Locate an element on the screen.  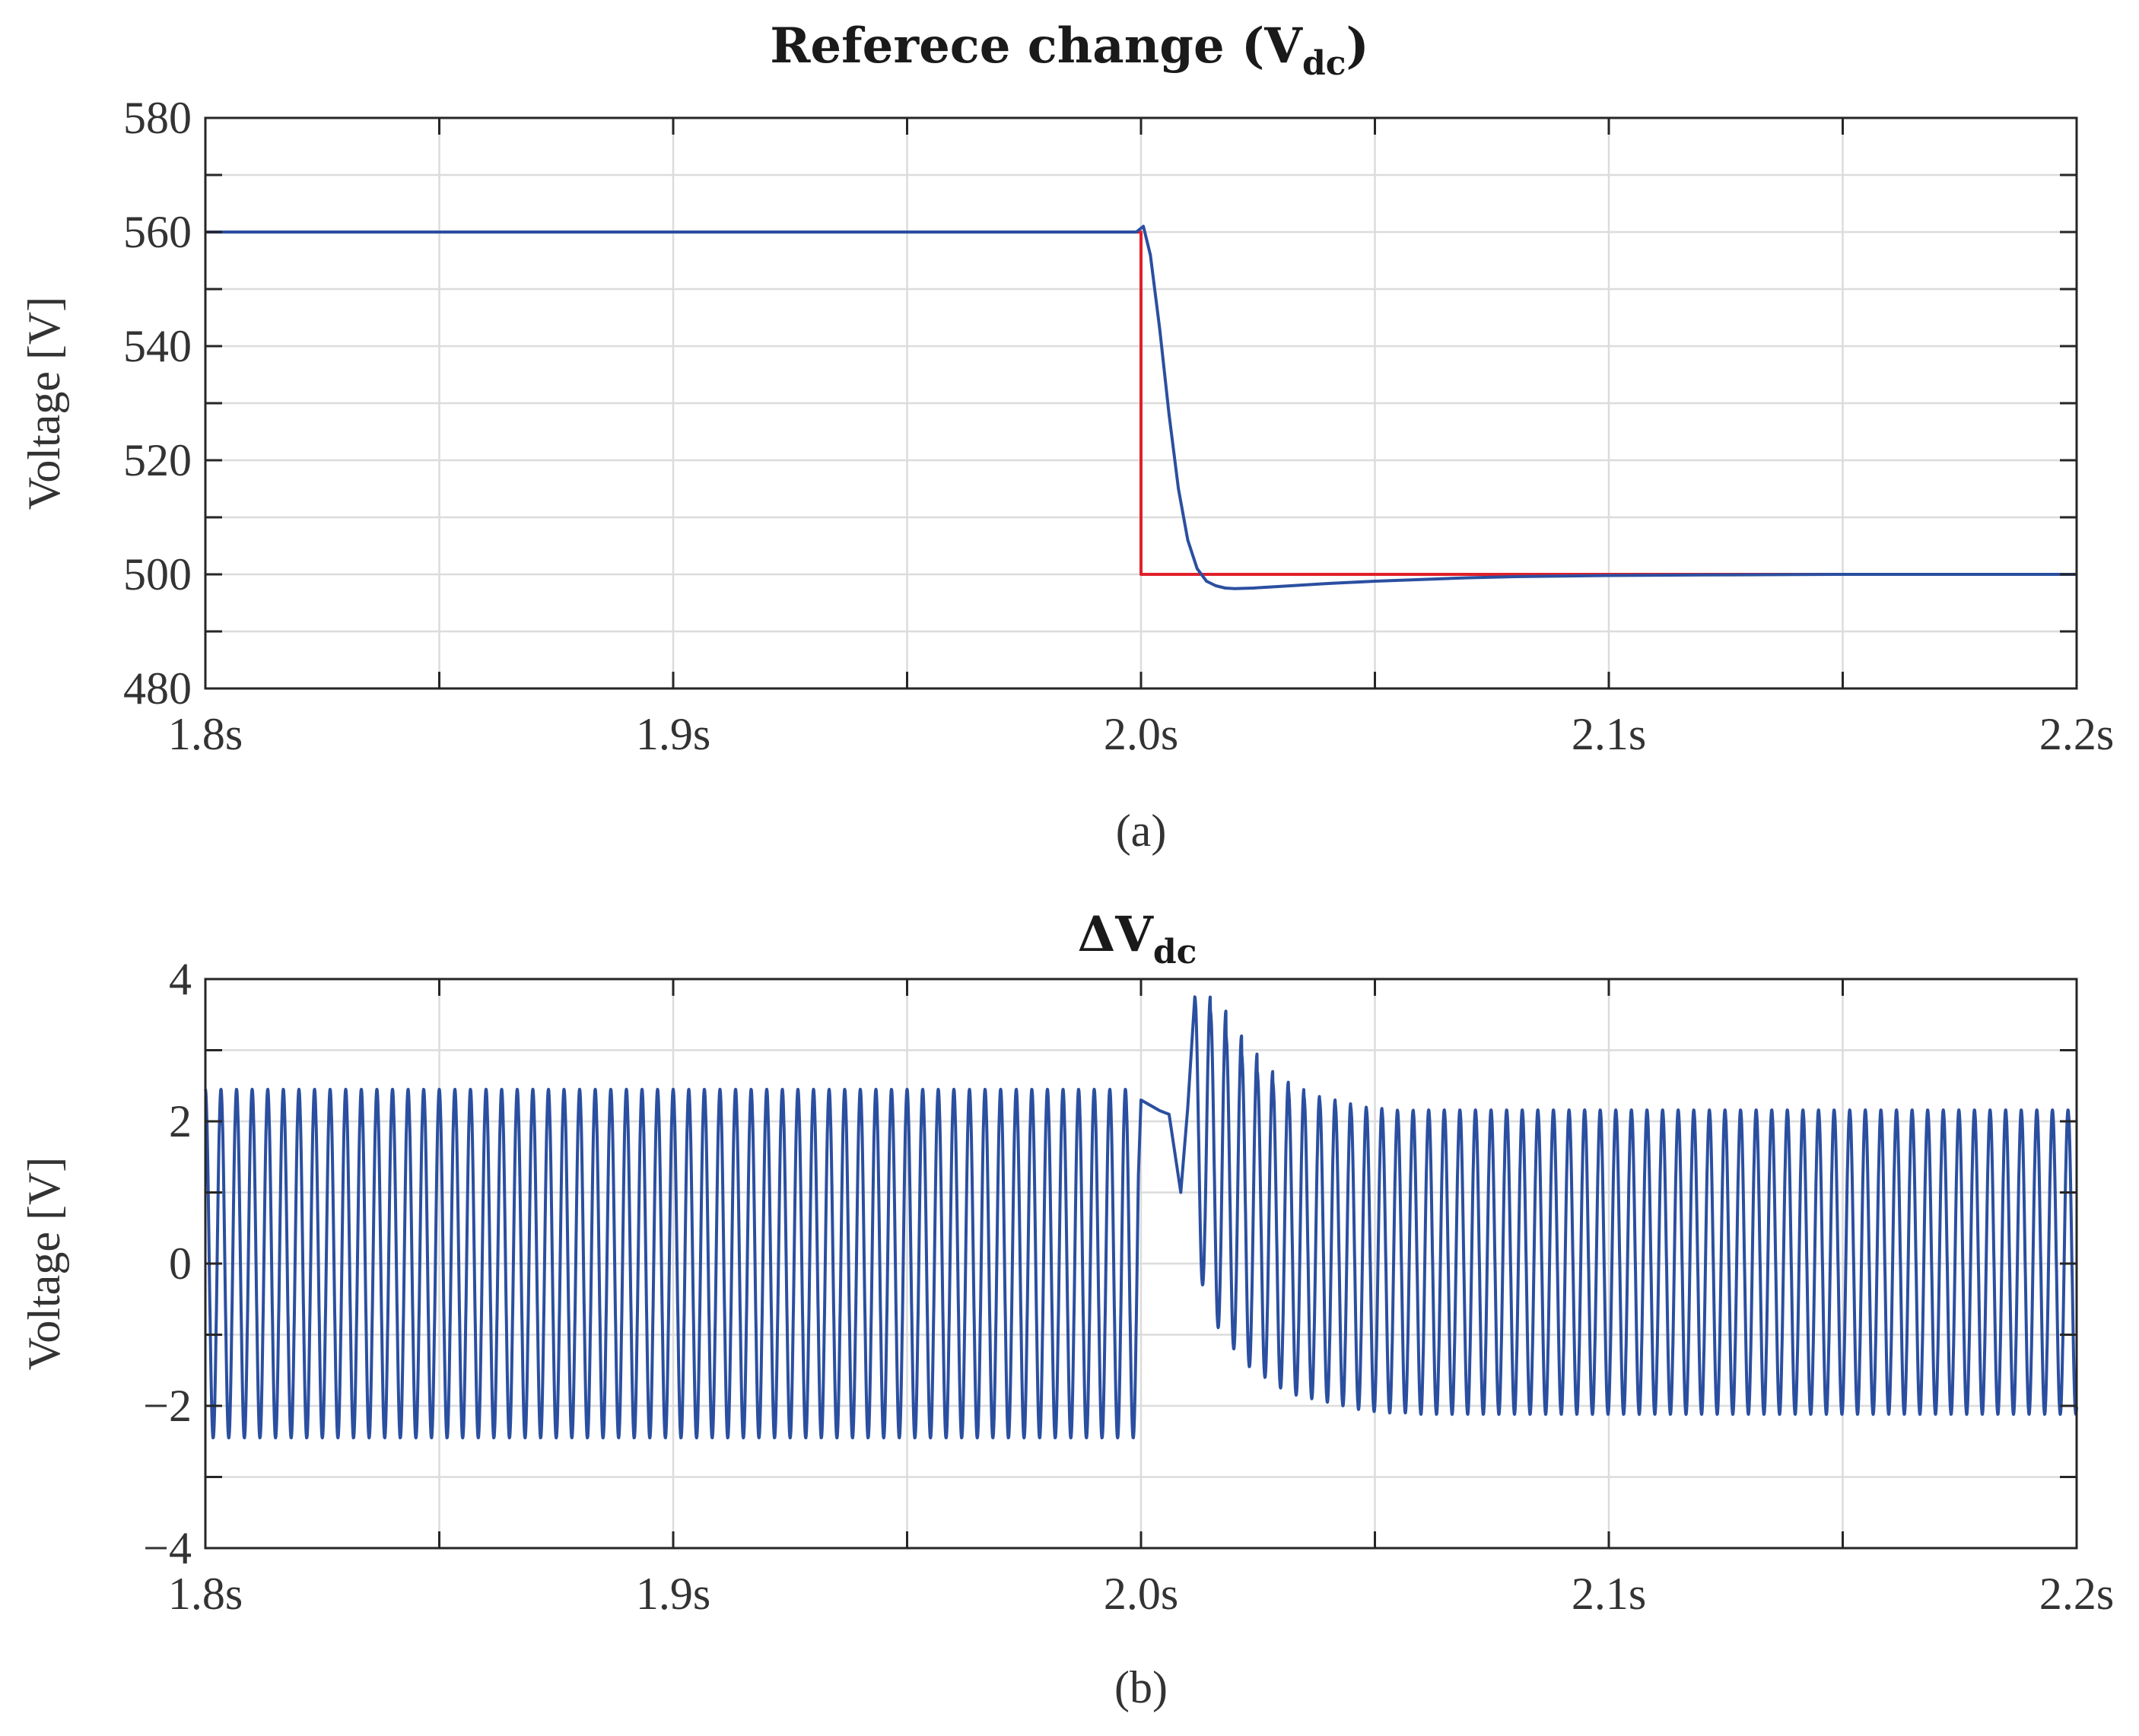
y-tick-label: −4 is located at coordinates (167, 1548).